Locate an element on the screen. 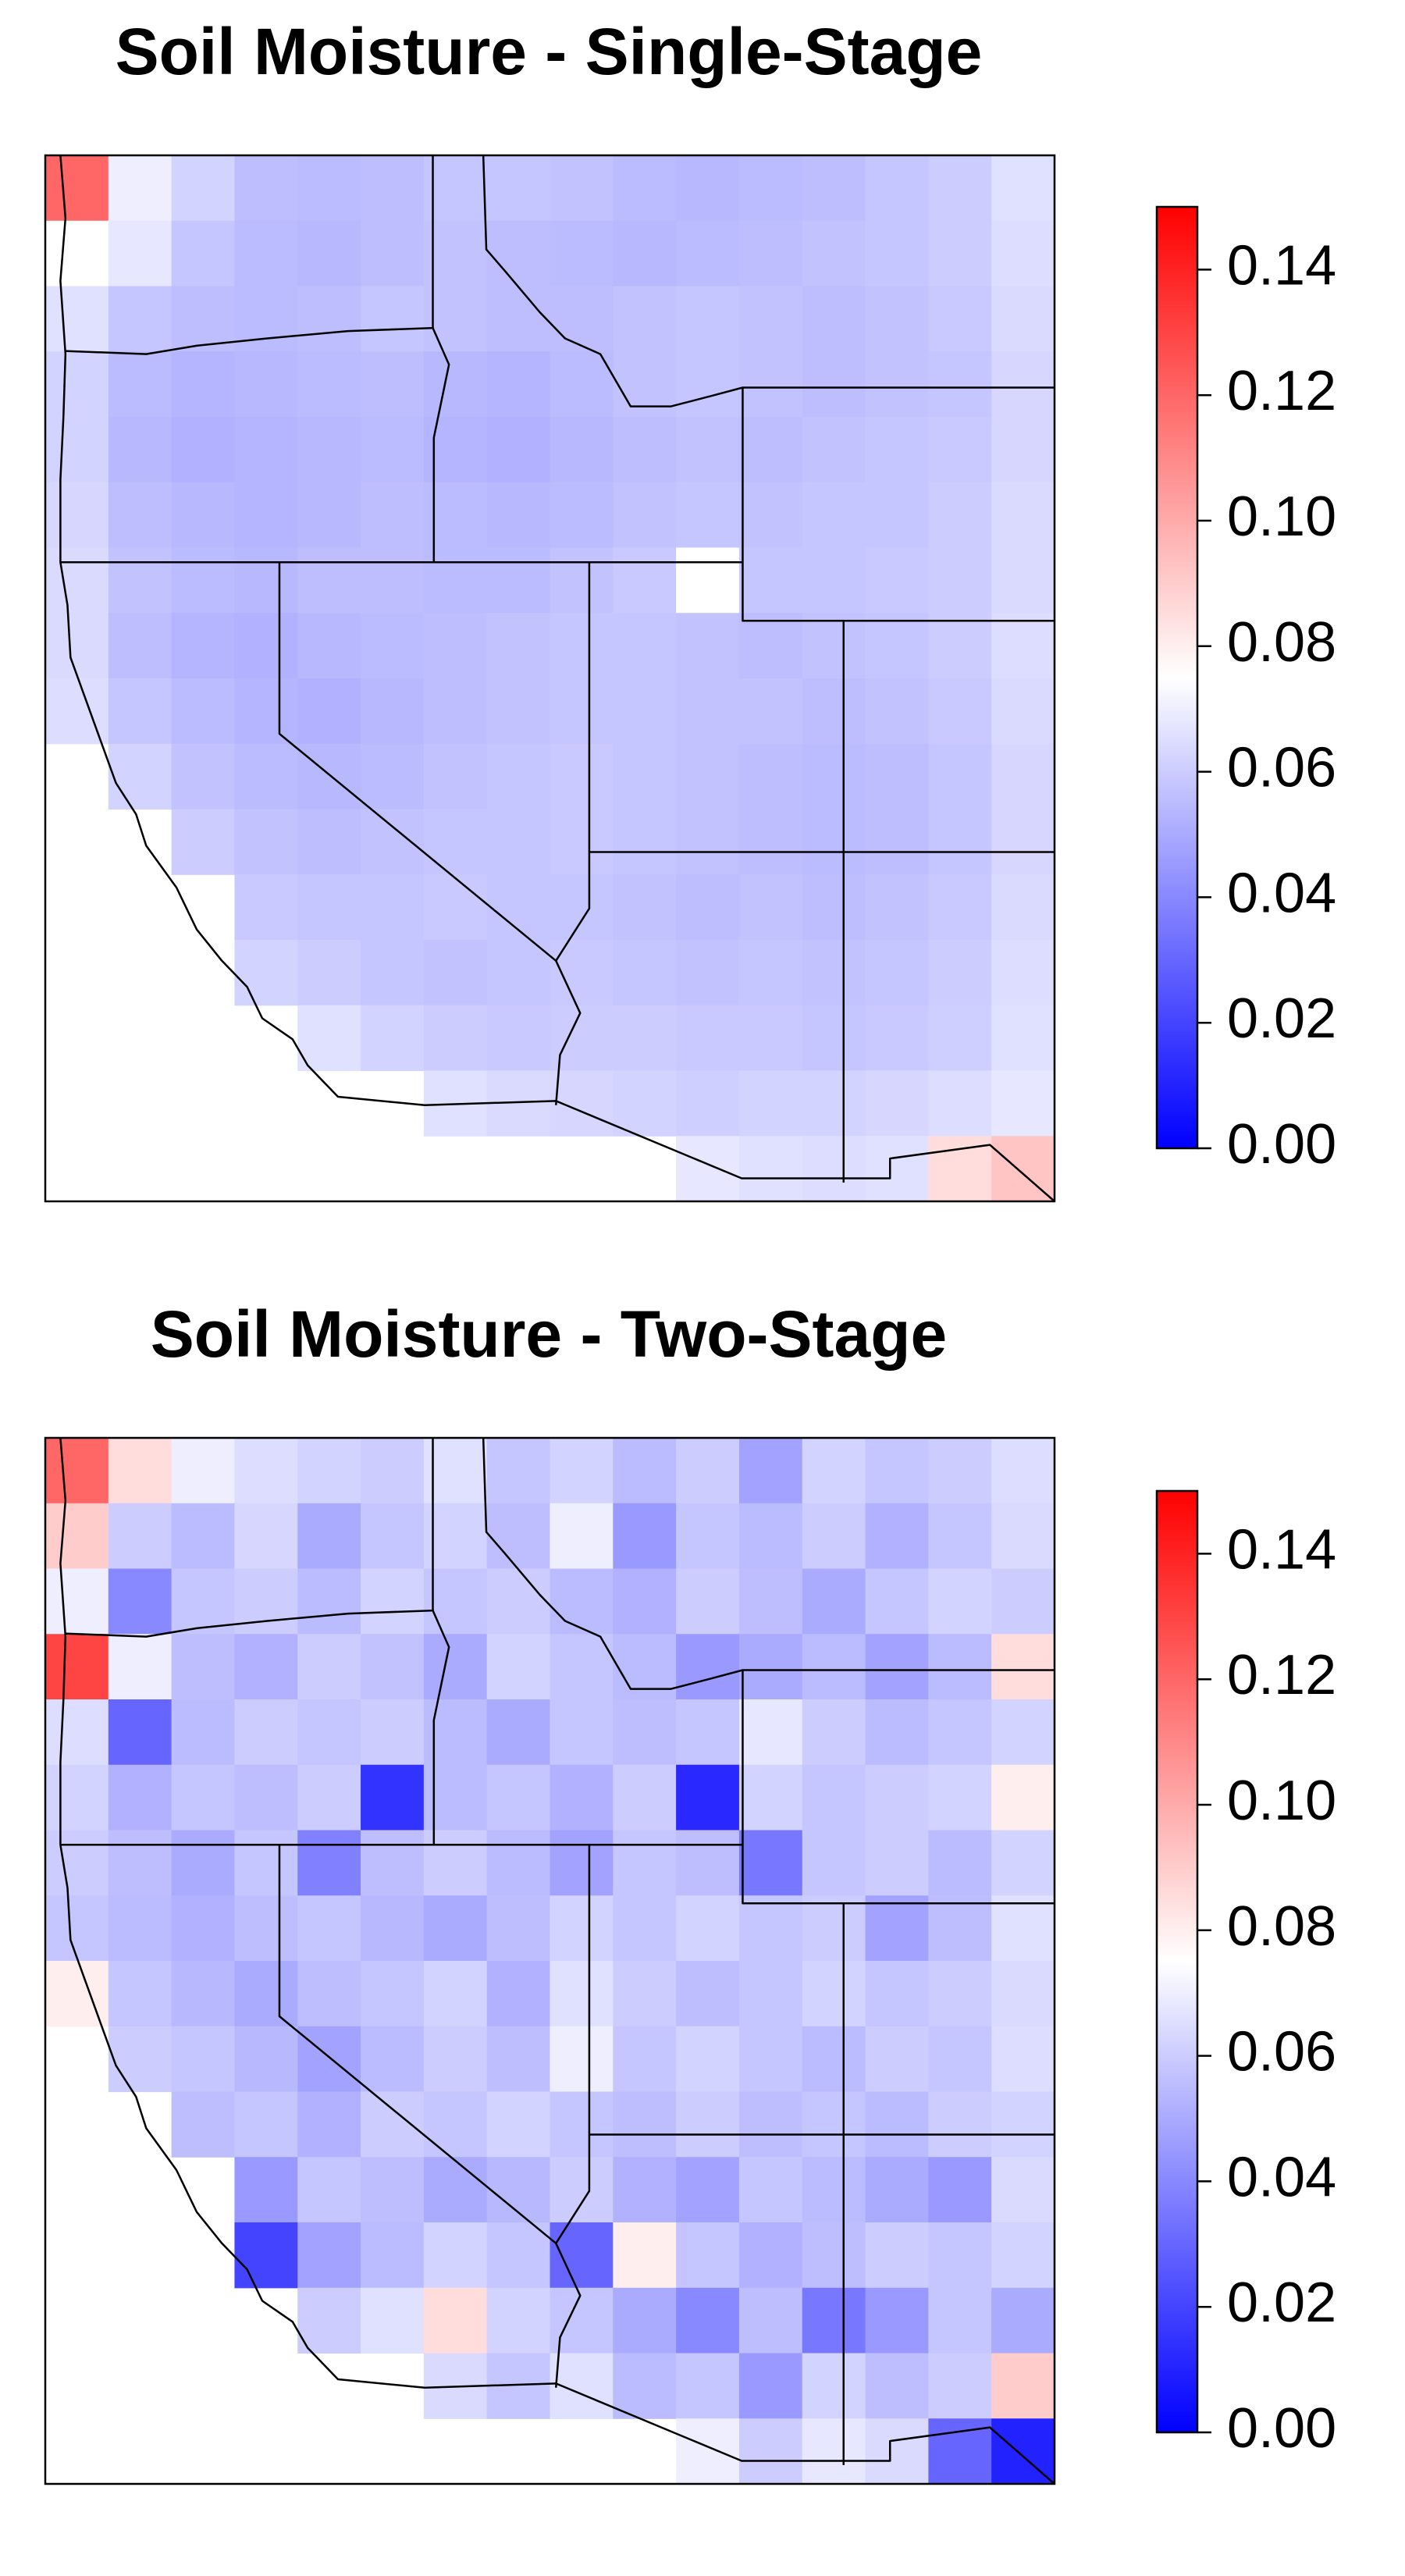  colorbar-tick-label: 0.06 is located at coordinates (1282, 2052).